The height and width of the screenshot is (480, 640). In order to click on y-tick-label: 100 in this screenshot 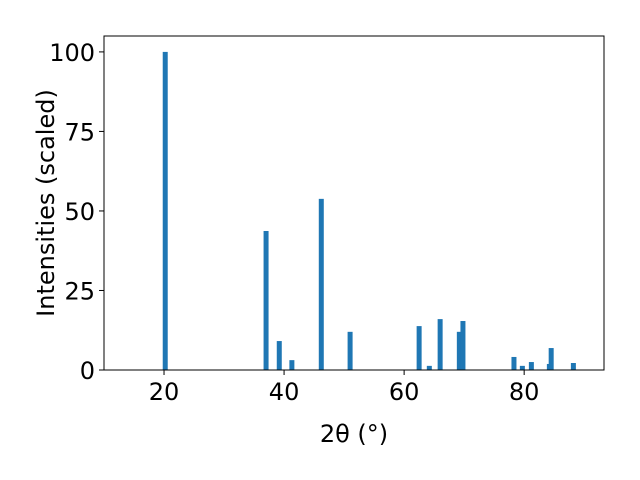, I will do `click(72, 53)`.